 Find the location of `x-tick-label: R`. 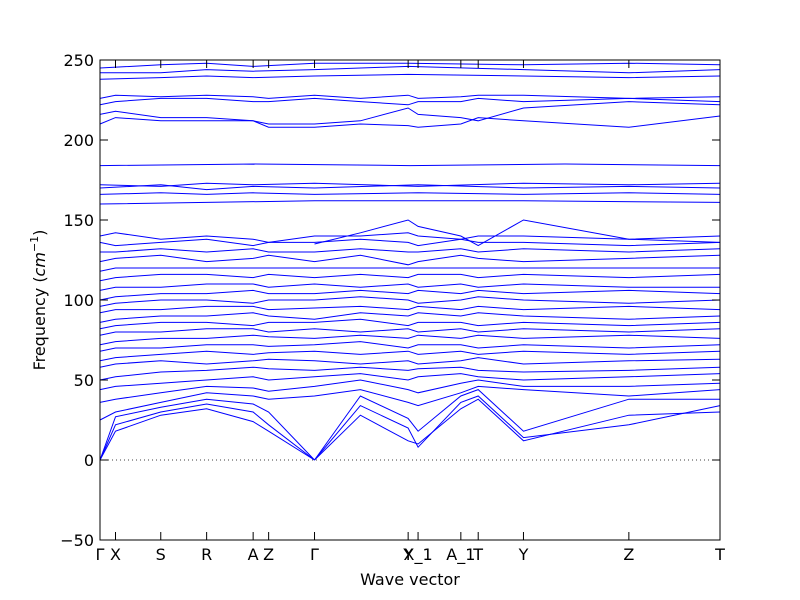

x-tick-label: R is located at coordinates (206, 554).